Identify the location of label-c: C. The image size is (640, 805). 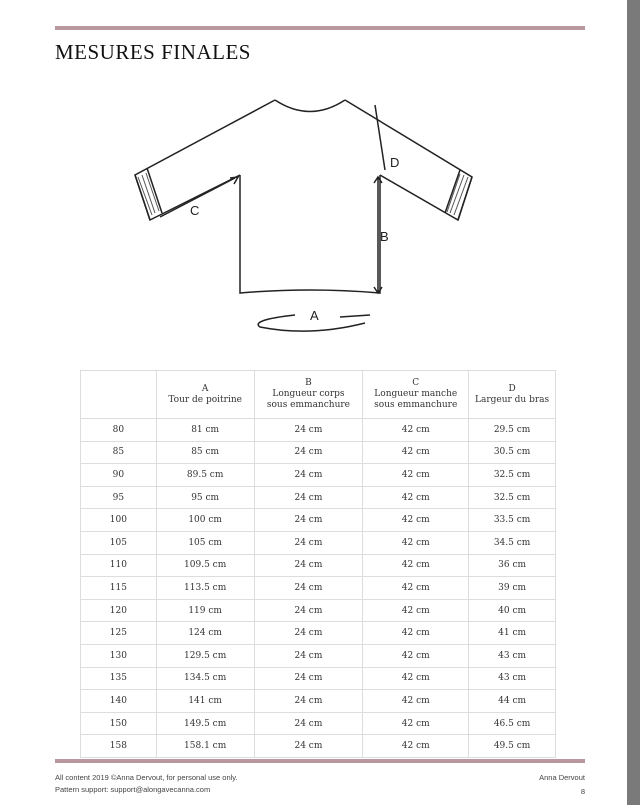
(194, 210).